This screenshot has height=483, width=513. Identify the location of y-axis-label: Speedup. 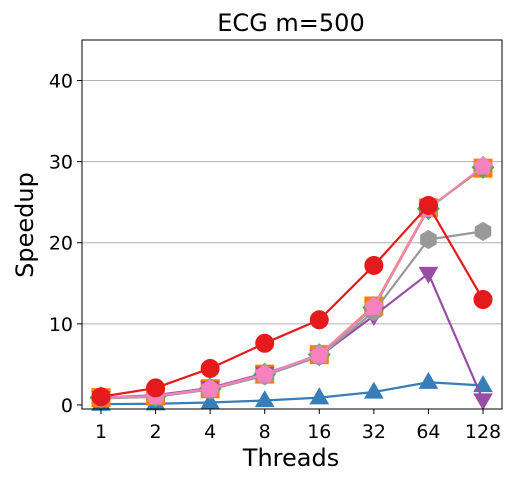
(25, 225).